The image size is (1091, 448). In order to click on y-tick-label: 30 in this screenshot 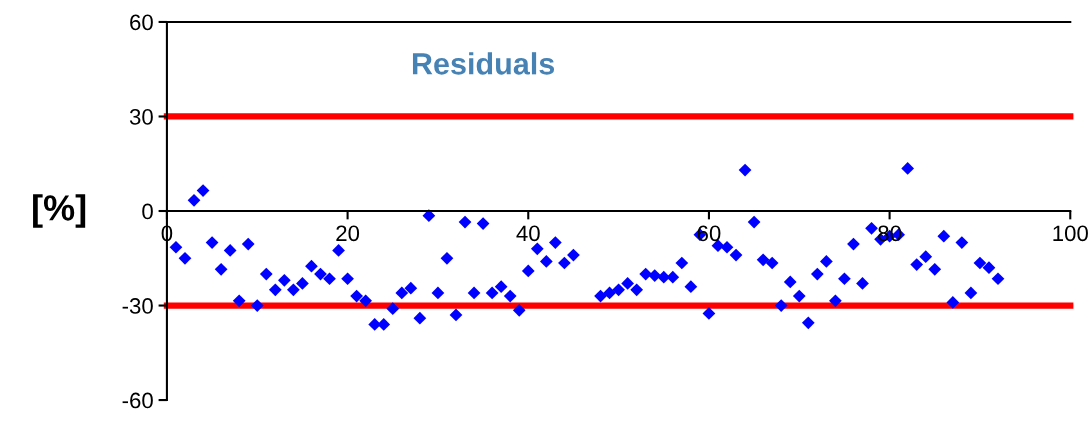, I will do `click(141, 117)`.